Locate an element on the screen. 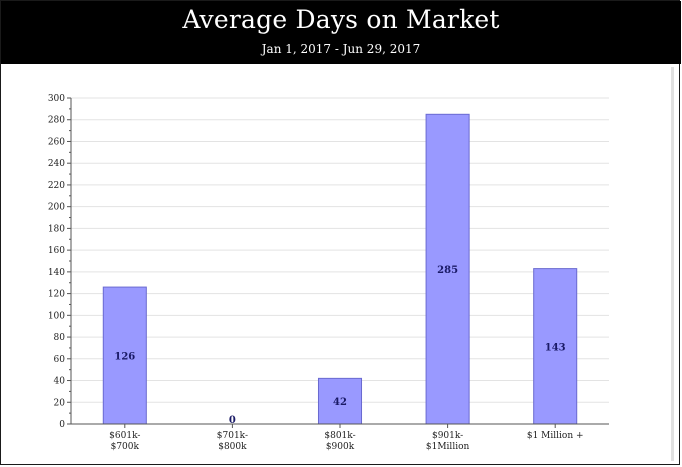 This screenshot has width=682, height=467. y-tick-label: 100 is located at coordinates (56, 316).